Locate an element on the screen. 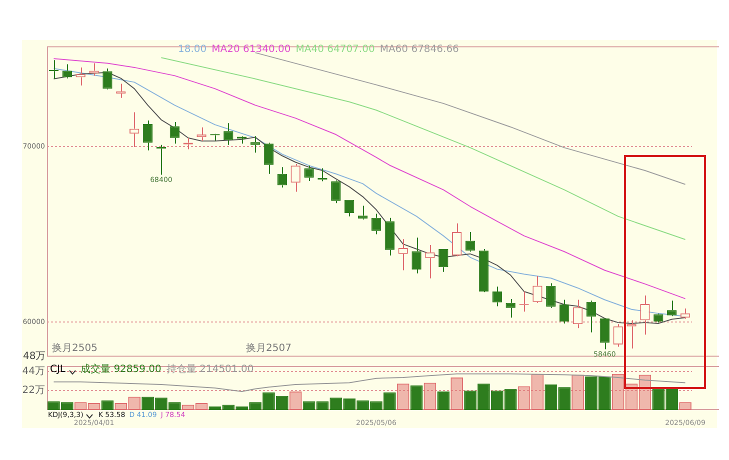 The image size is (729, 460). y-tick-label: 22万 is located at coordinates (33, 390).